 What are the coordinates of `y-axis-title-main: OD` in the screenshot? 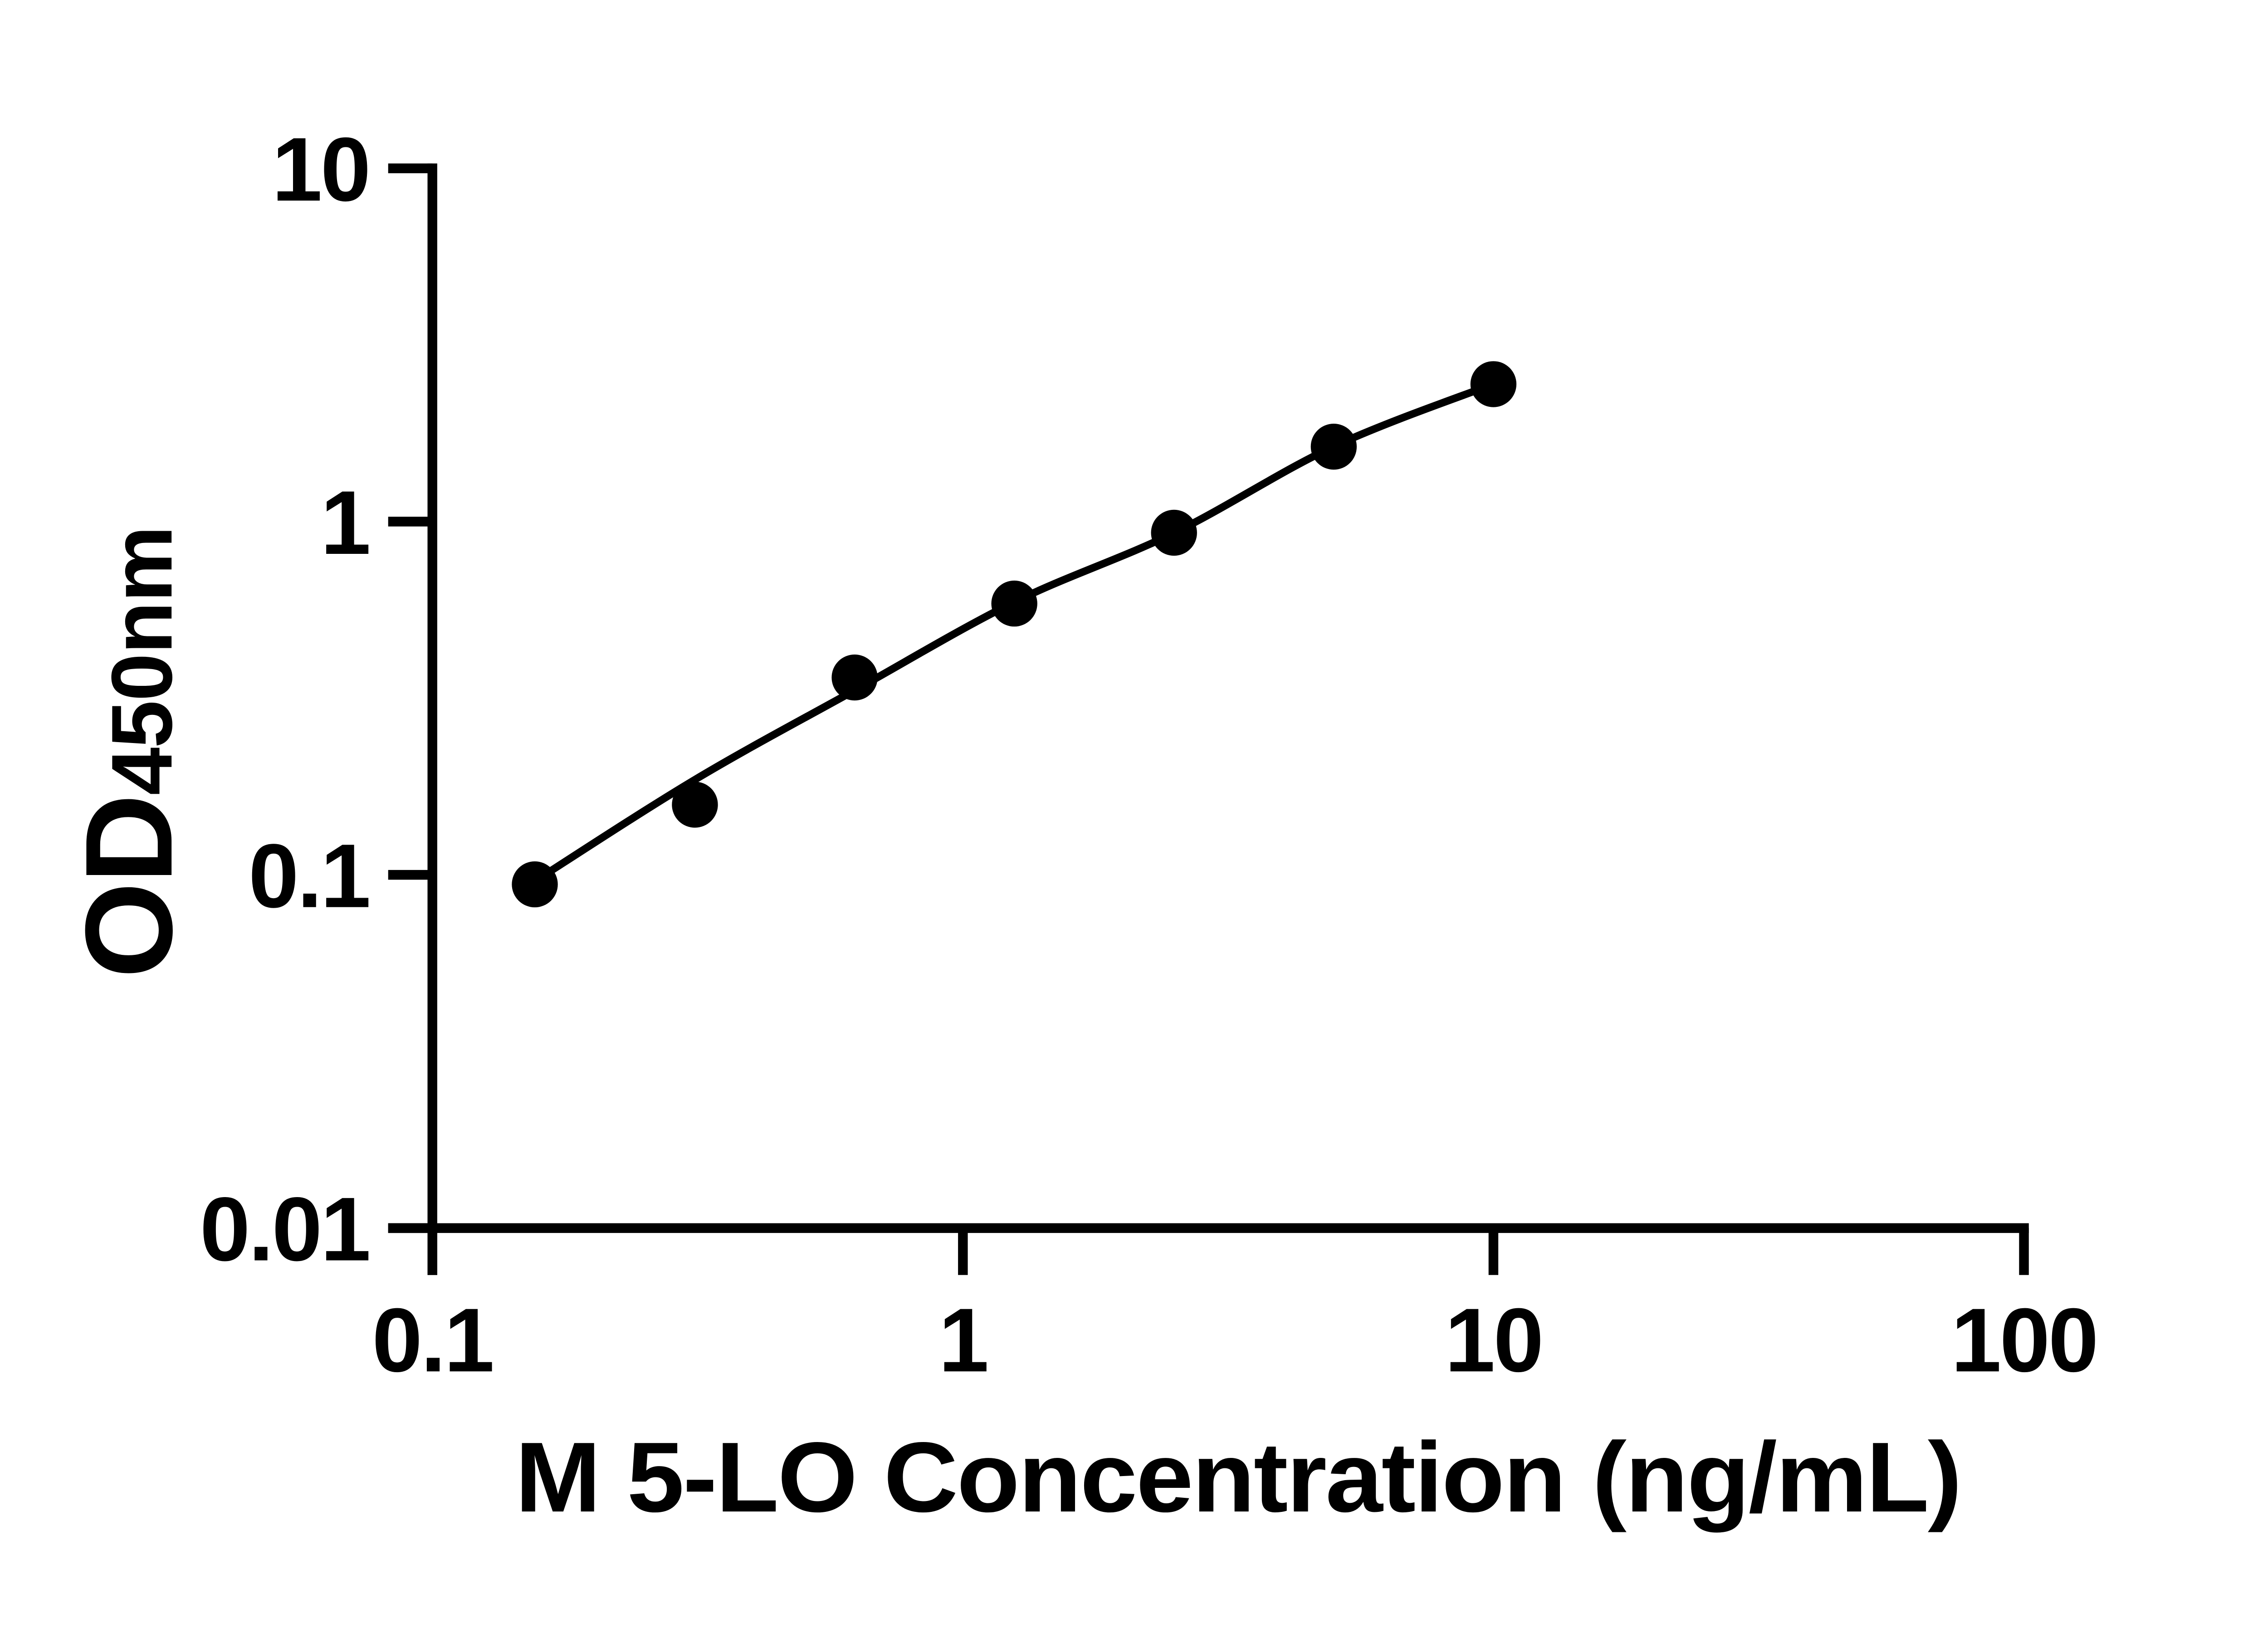 It's located at (129, 886).